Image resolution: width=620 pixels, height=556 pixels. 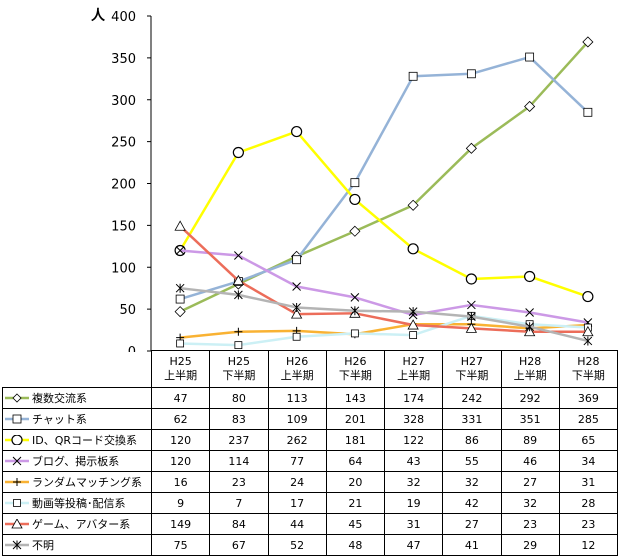 What do you see at coordinates (239, 440) in the screenshot?
I see `value-cell: 237` at bounding box center [239, 440].